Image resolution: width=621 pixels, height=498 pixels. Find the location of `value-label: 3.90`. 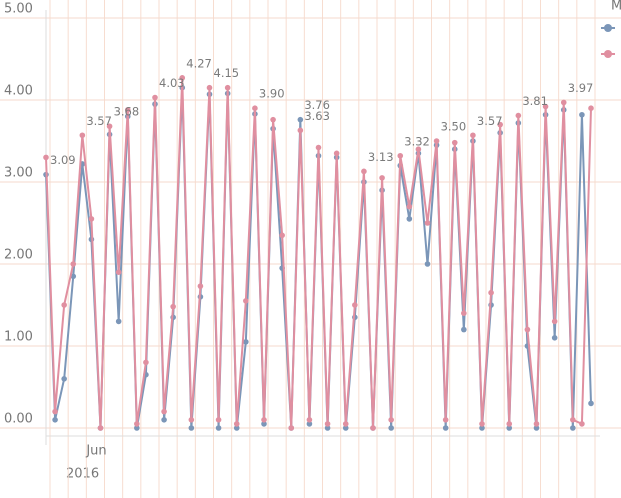

value-label: 3.90 is located at coordinates (272, 94).